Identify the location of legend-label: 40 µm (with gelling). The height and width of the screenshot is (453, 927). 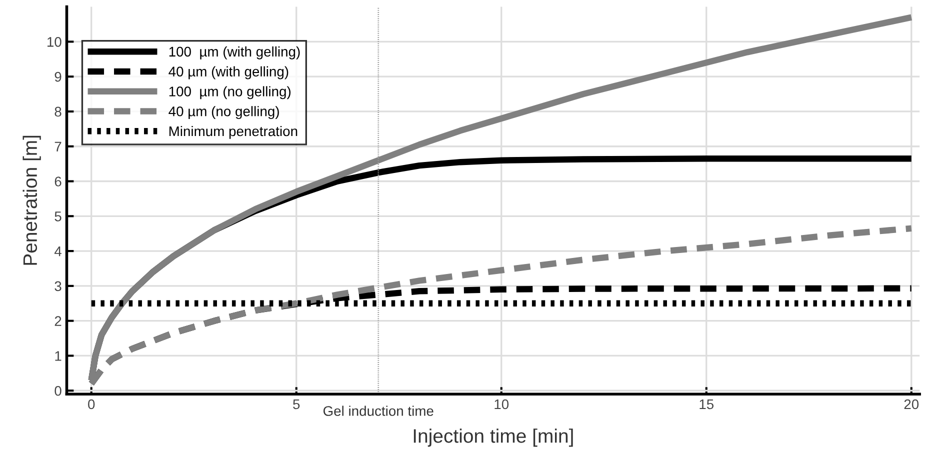
(228, 73).